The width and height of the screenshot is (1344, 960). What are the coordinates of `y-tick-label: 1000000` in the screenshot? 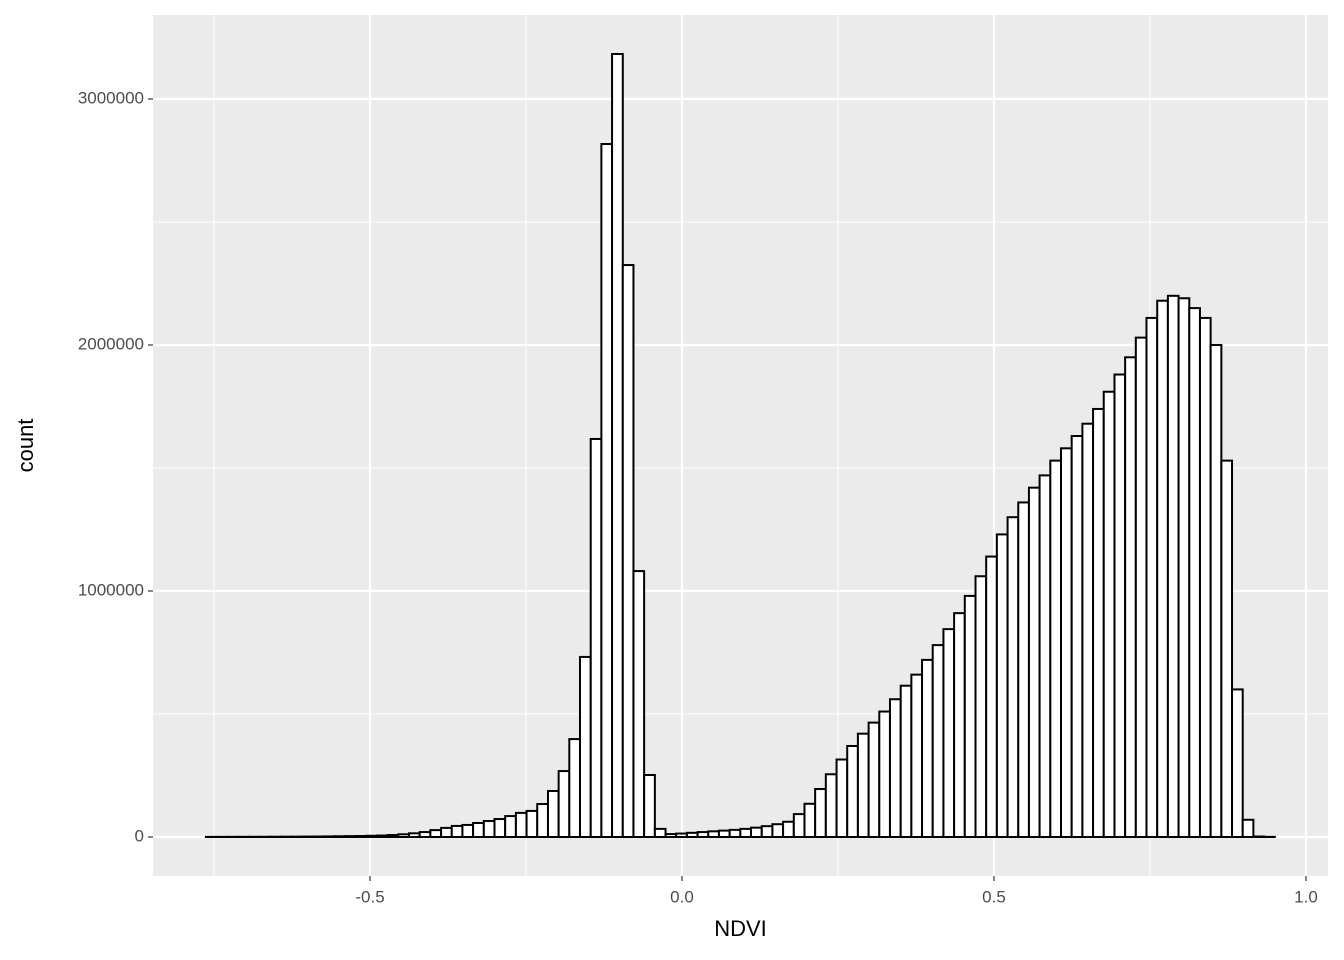 It's located at (111, 589).